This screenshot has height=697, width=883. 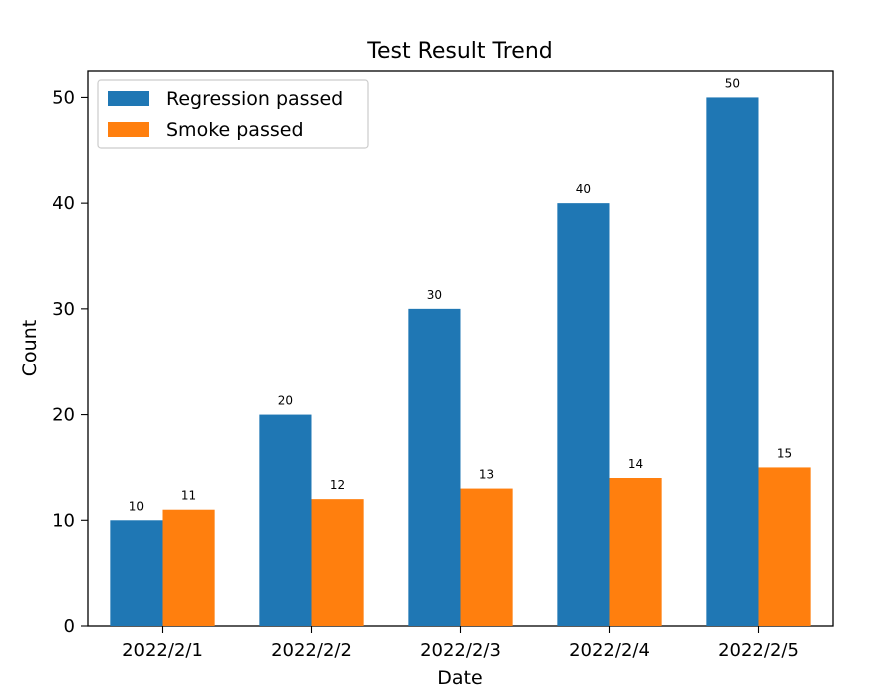 I want to click on x-axis-label: Date, so click(x=459, y=678).